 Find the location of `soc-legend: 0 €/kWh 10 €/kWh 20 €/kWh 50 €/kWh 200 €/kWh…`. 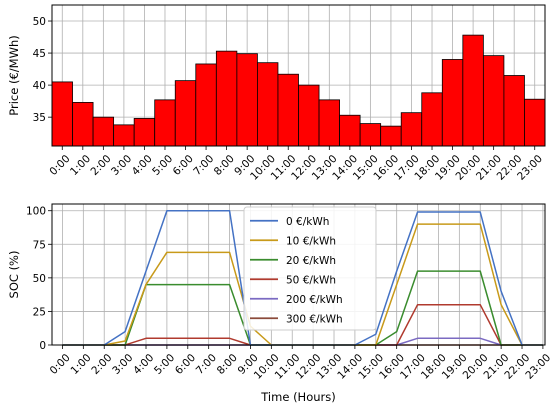

soc-legend: 0 €/kWh 10 €/kWh 20 €/kWh 50 €/kWh 200 €/kWh… is located at coordinates (310, 268).